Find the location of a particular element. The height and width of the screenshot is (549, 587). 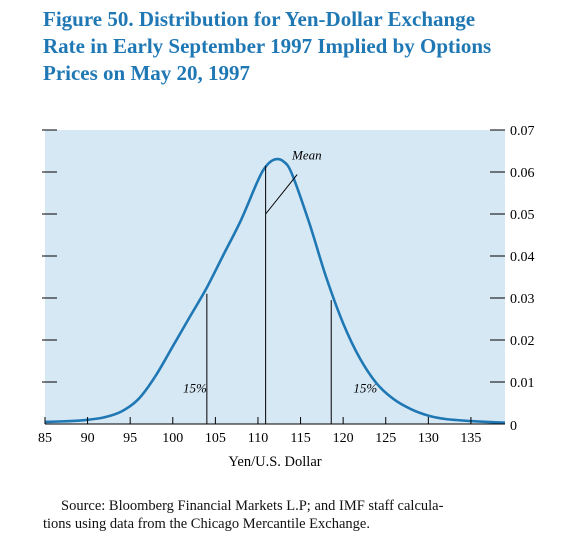

left-tail-label: 15% is located at coordinates (195, 388).